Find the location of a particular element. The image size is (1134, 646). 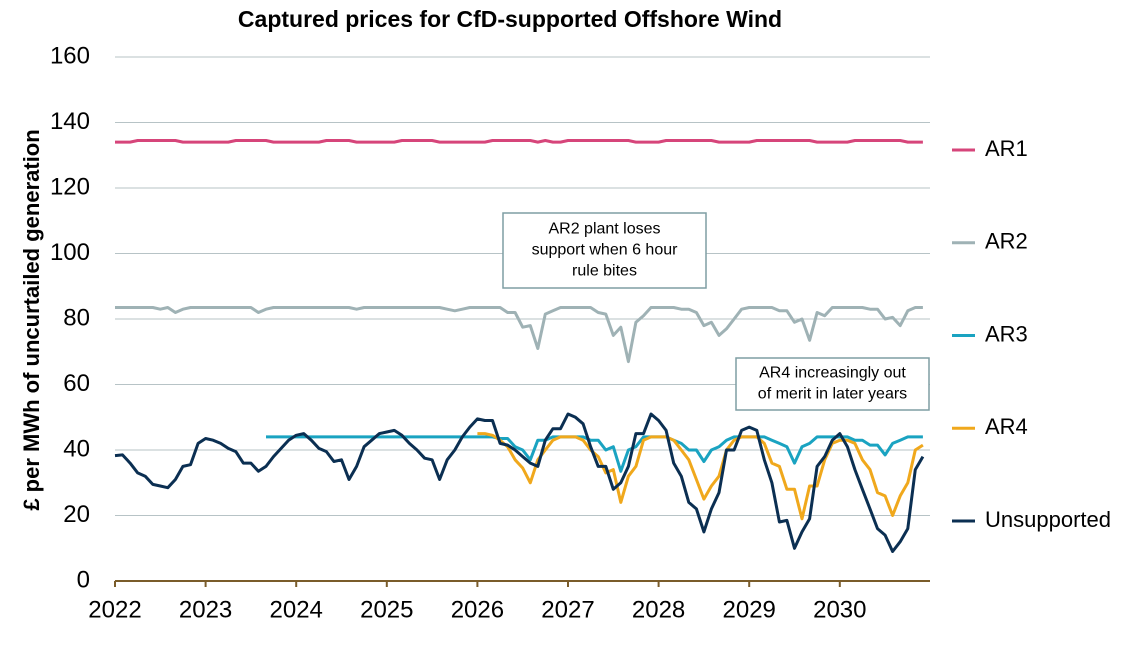

y-tick-label: 80 is located at coordinates (76, 317).